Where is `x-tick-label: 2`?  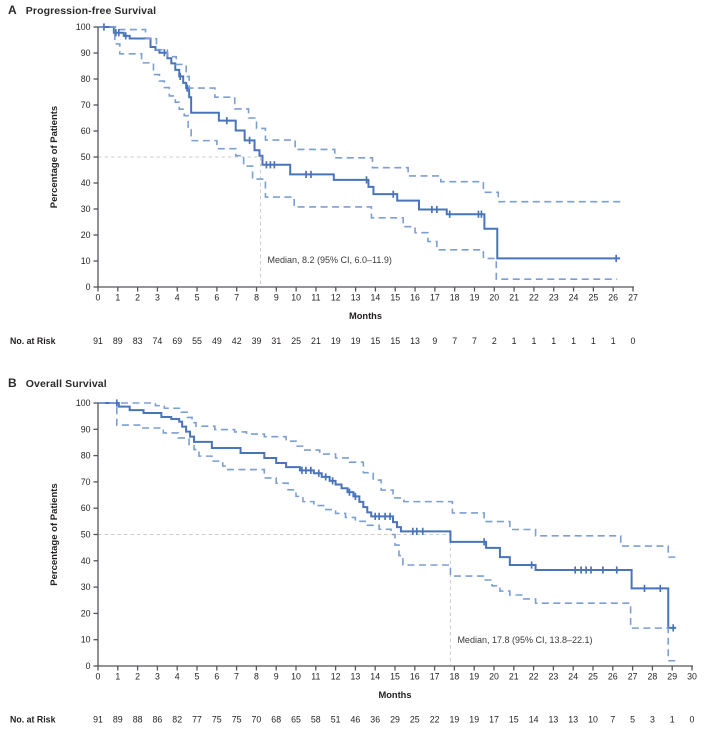 x-tick-label: 2 is located at coordinates (137, 298).